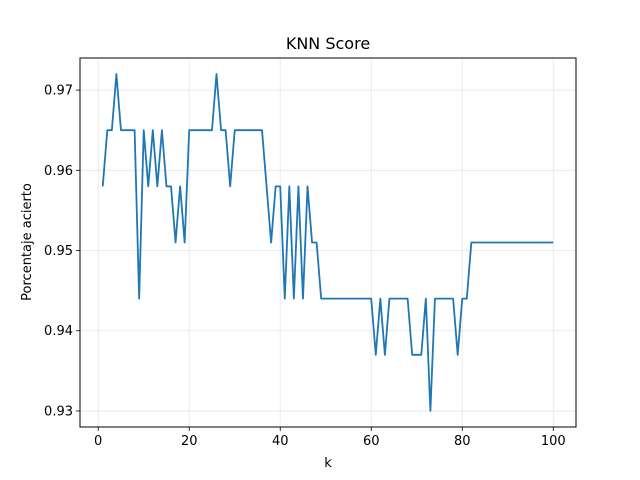  What do you see at coordinates (58, 91) in the screenshot?
I see `y-tick-label: 0.97` at bounding box center [58, 91].